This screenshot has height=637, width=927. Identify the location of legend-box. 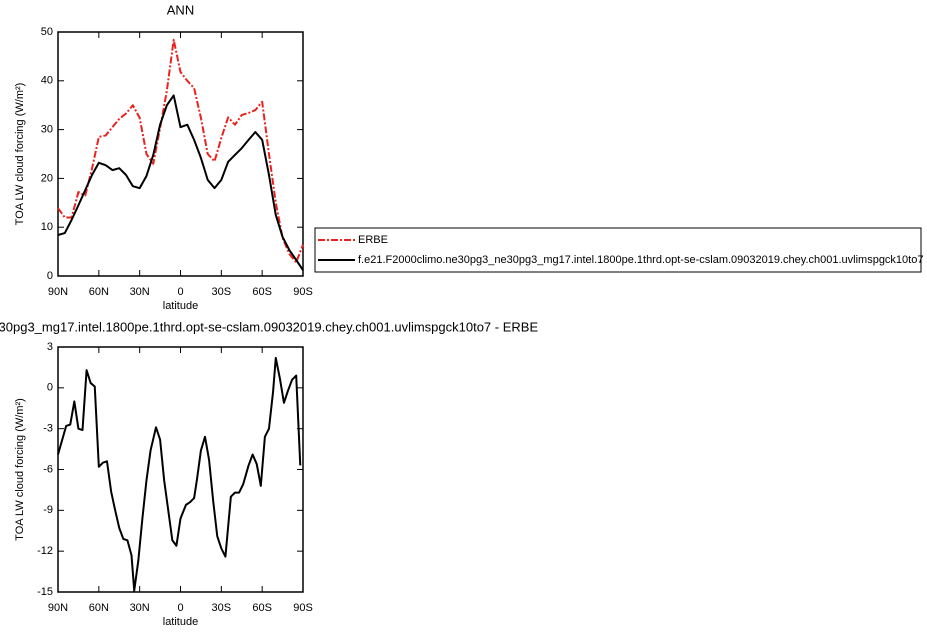
(618, 250).